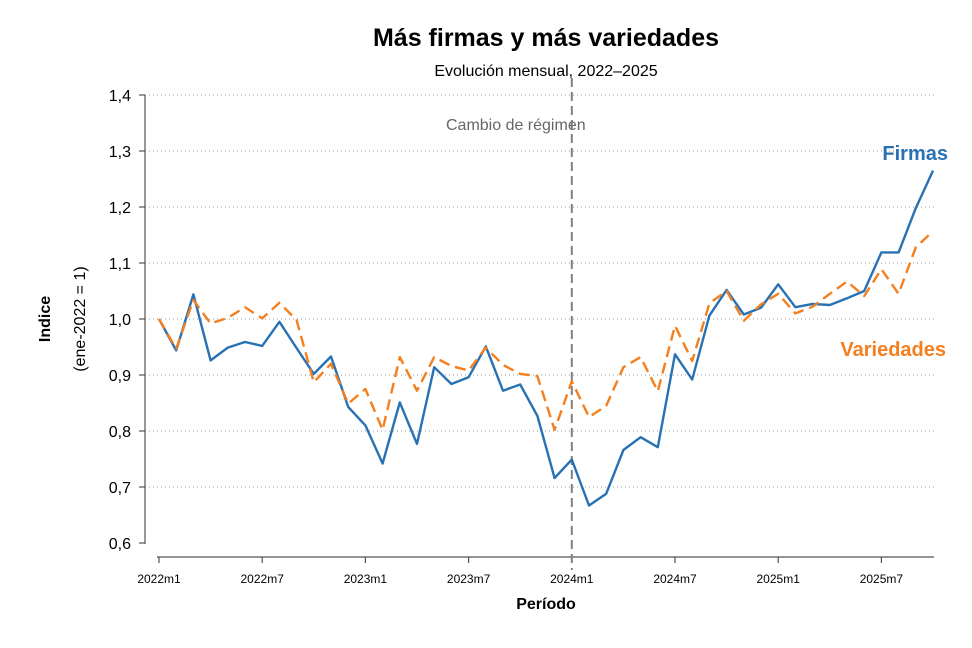 This screenshot has height=648, width=972. I want to click on y-tick-label: 1,1, so click(120, 264).